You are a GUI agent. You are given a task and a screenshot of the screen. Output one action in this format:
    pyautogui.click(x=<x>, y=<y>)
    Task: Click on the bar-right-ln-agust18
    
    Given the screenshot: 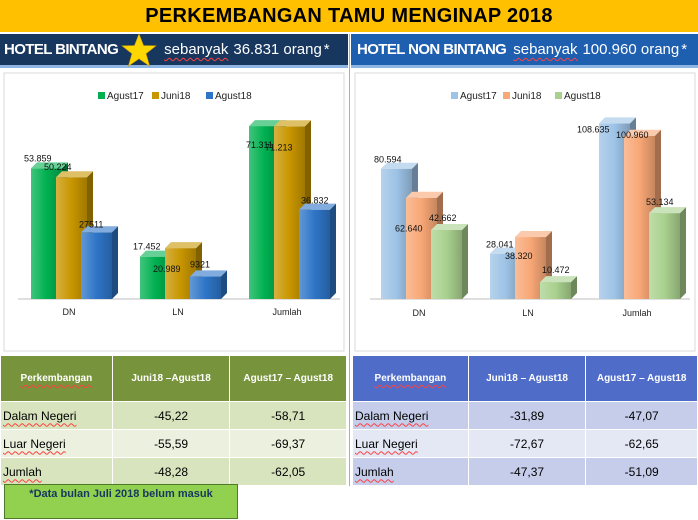 What is the action you would take?
    pyautogui.click(x=555, y=290)
    